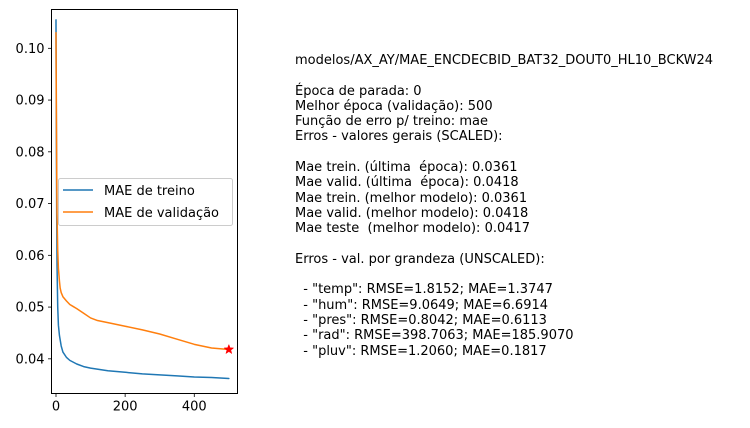  Describe the element at coordinates (149, 191) in the screenshot. I see `legend-label-treino: MAE de treino` at that location.